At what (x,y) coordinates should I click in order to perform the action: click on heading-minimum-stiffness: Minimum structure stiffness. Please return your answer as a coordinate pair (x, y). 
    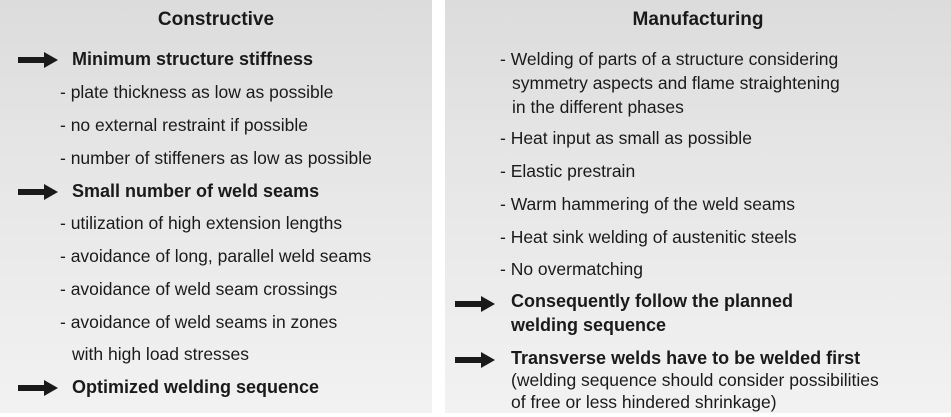
    Looking at the image, I should click on (193, 59).